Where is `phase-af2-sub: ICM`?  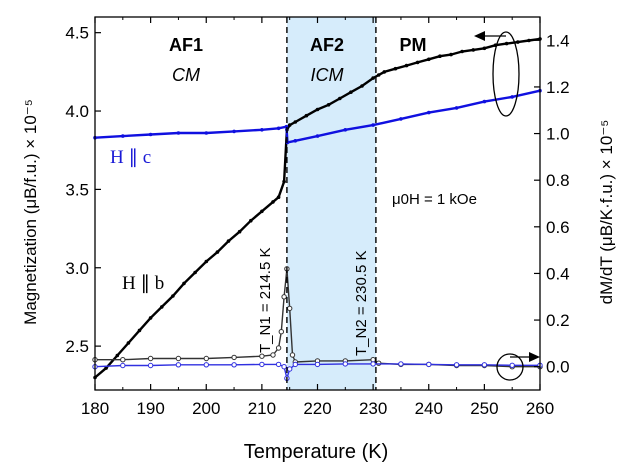
phase-af2-sub: ICM is located at coordinates (327, 75).